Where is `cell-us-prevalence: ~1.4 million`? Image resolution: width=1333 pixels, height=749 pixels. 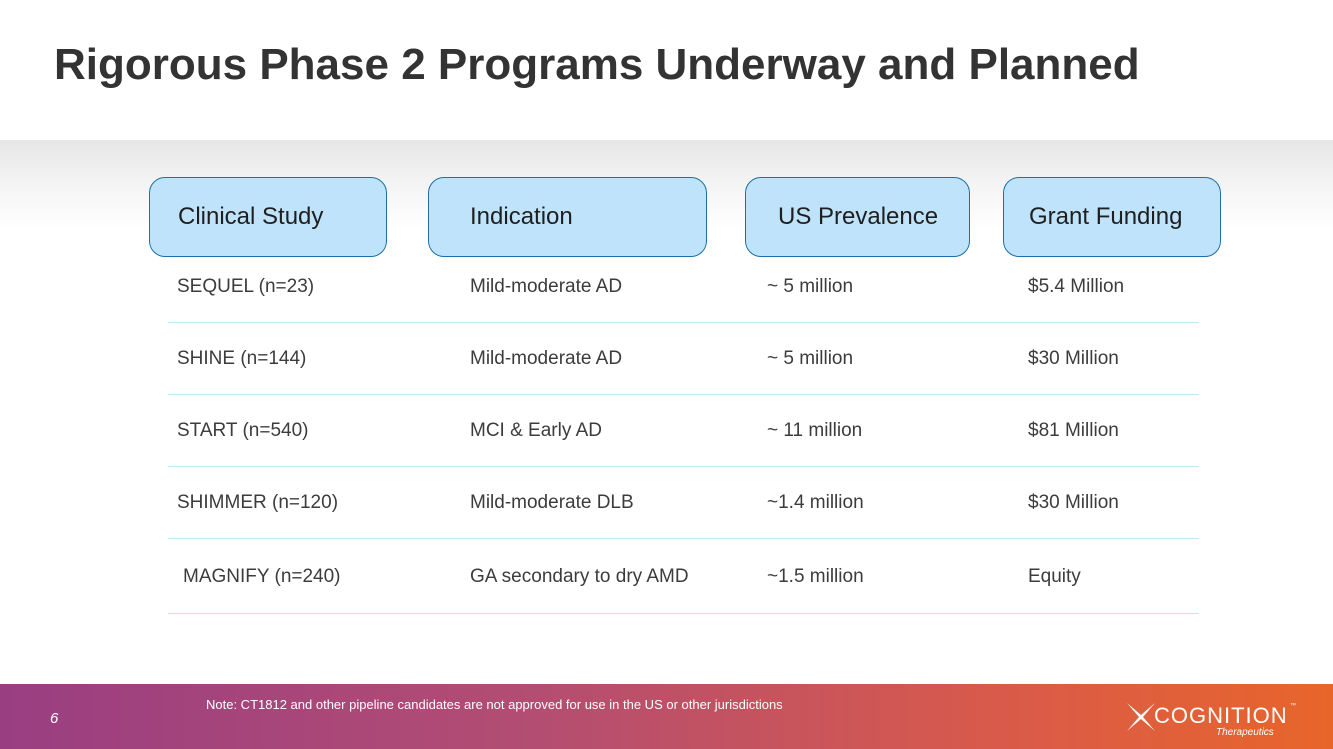
cell-us-prevalence: ~1.4 million is located at coordinates (815, 502).